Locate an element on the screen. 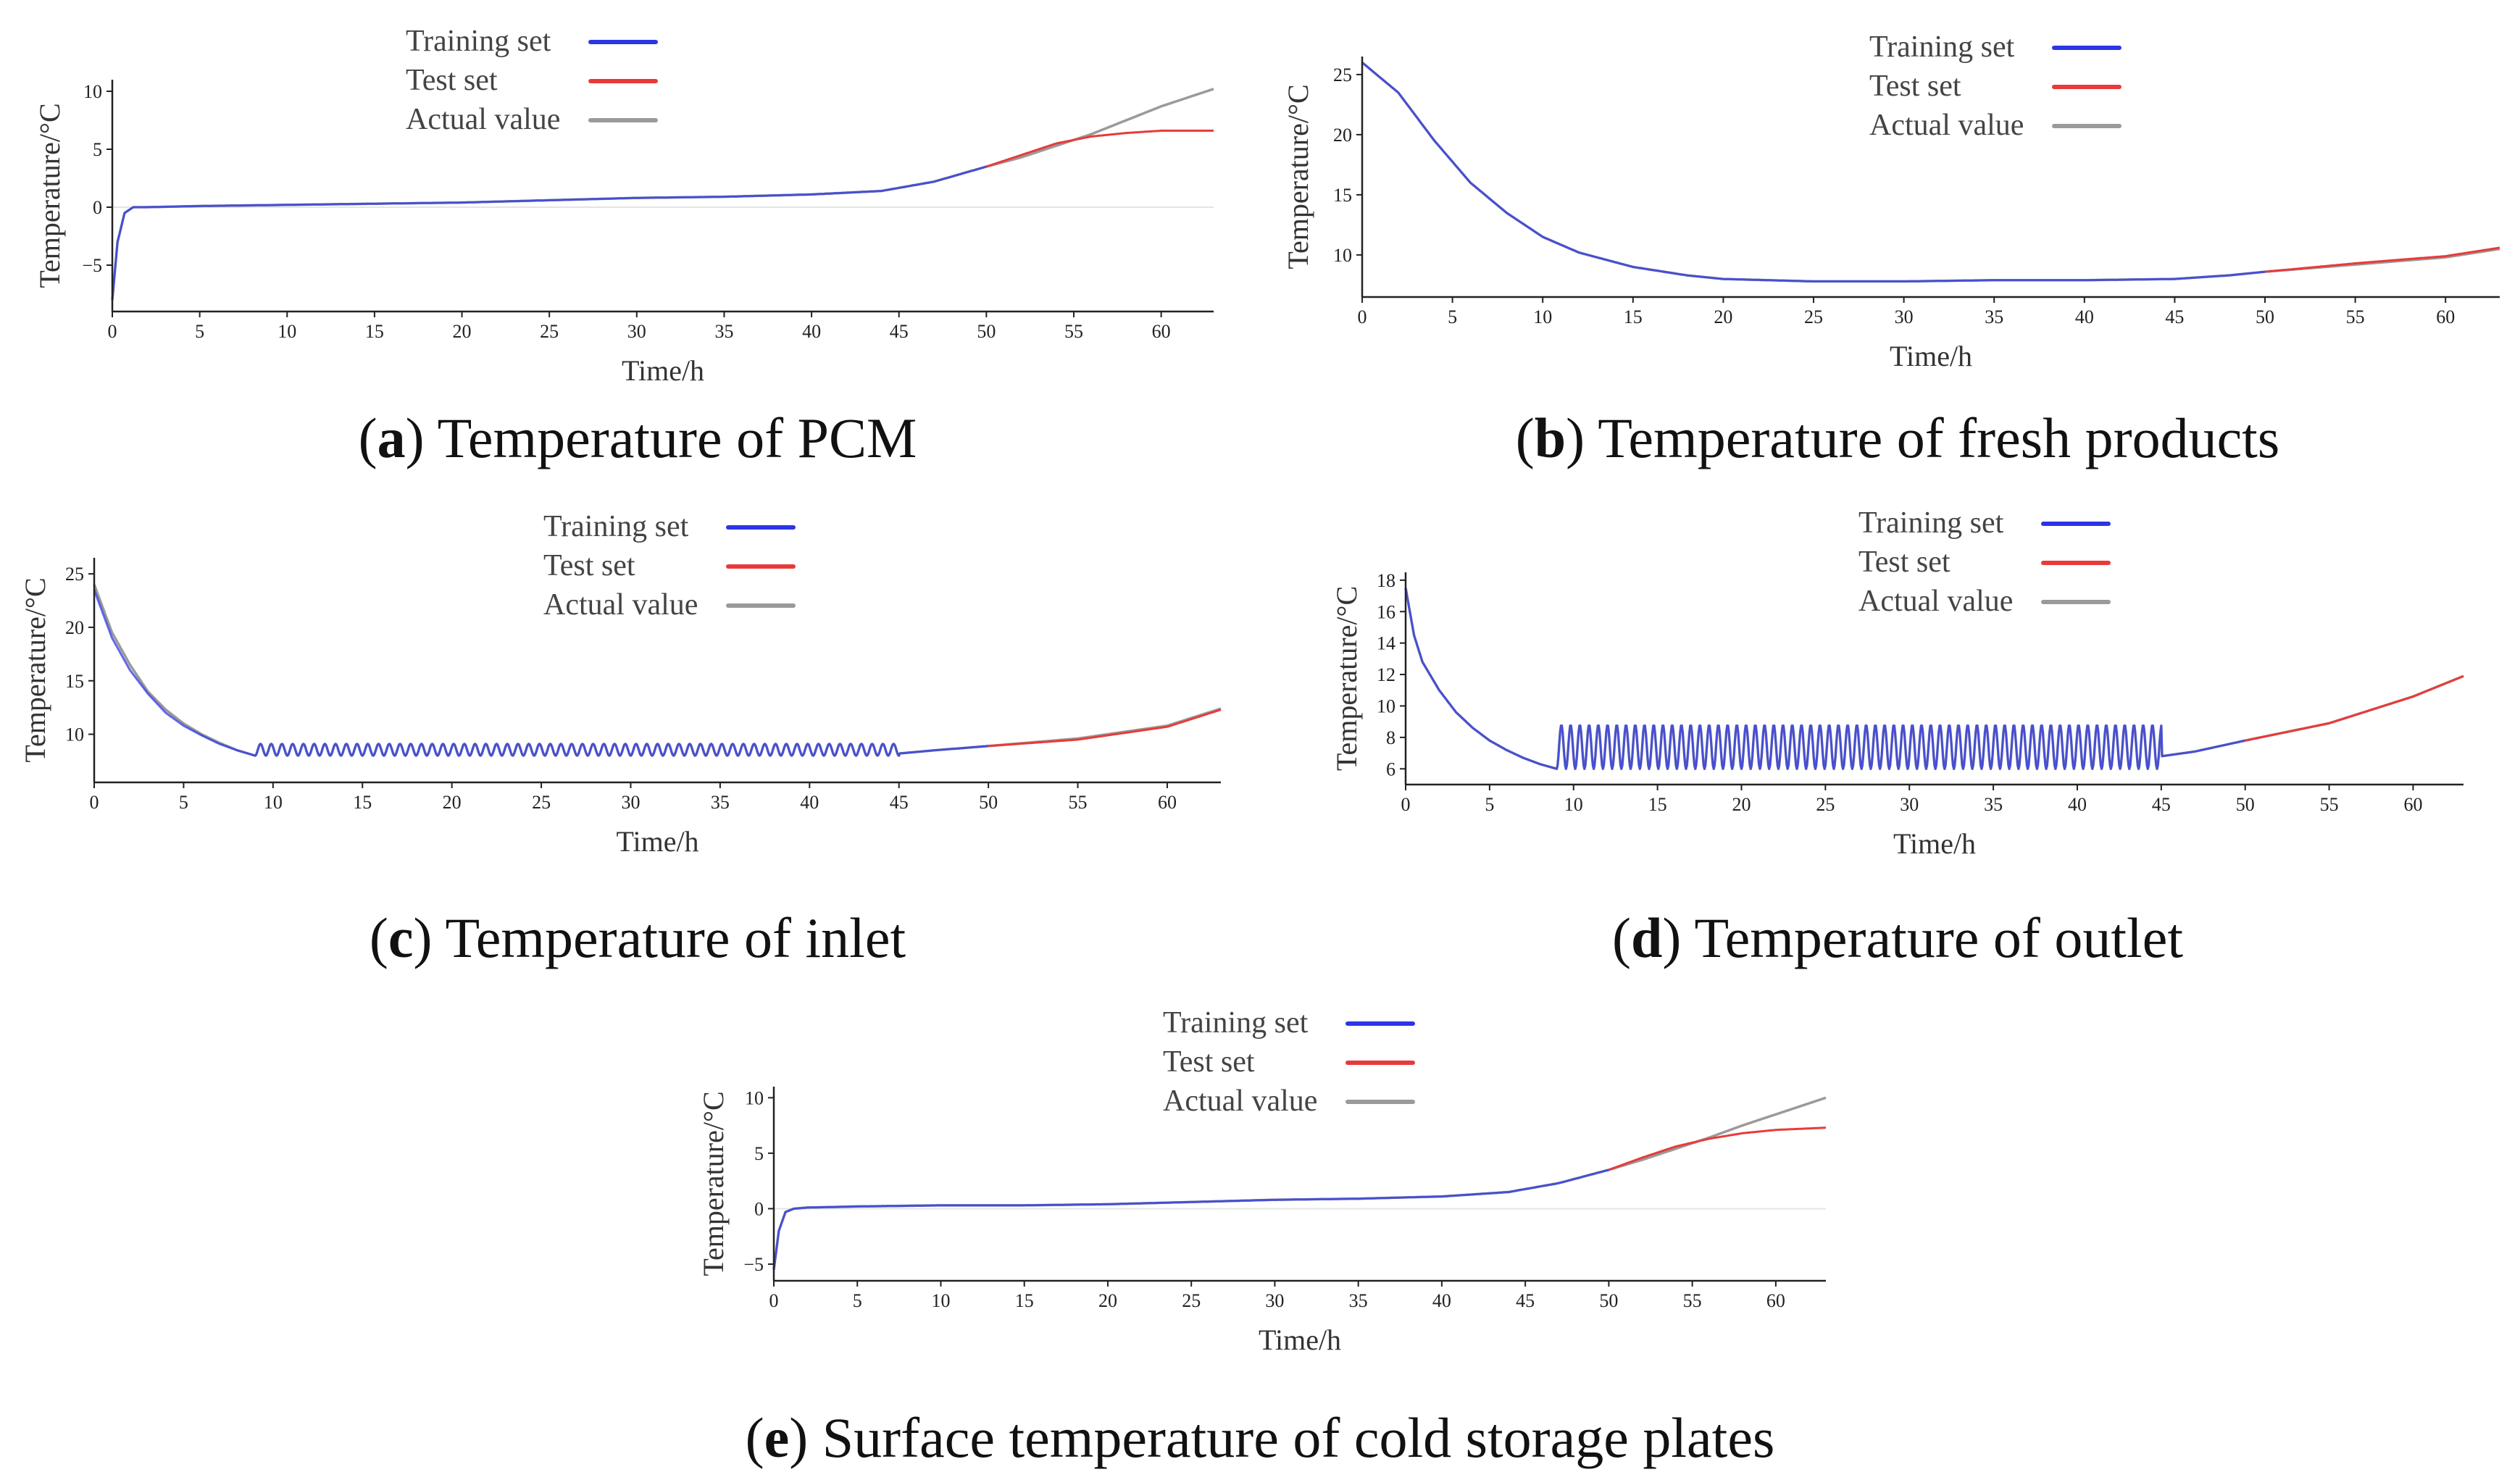  y-tick-label: 20 is located at coordinates (1342, 135).